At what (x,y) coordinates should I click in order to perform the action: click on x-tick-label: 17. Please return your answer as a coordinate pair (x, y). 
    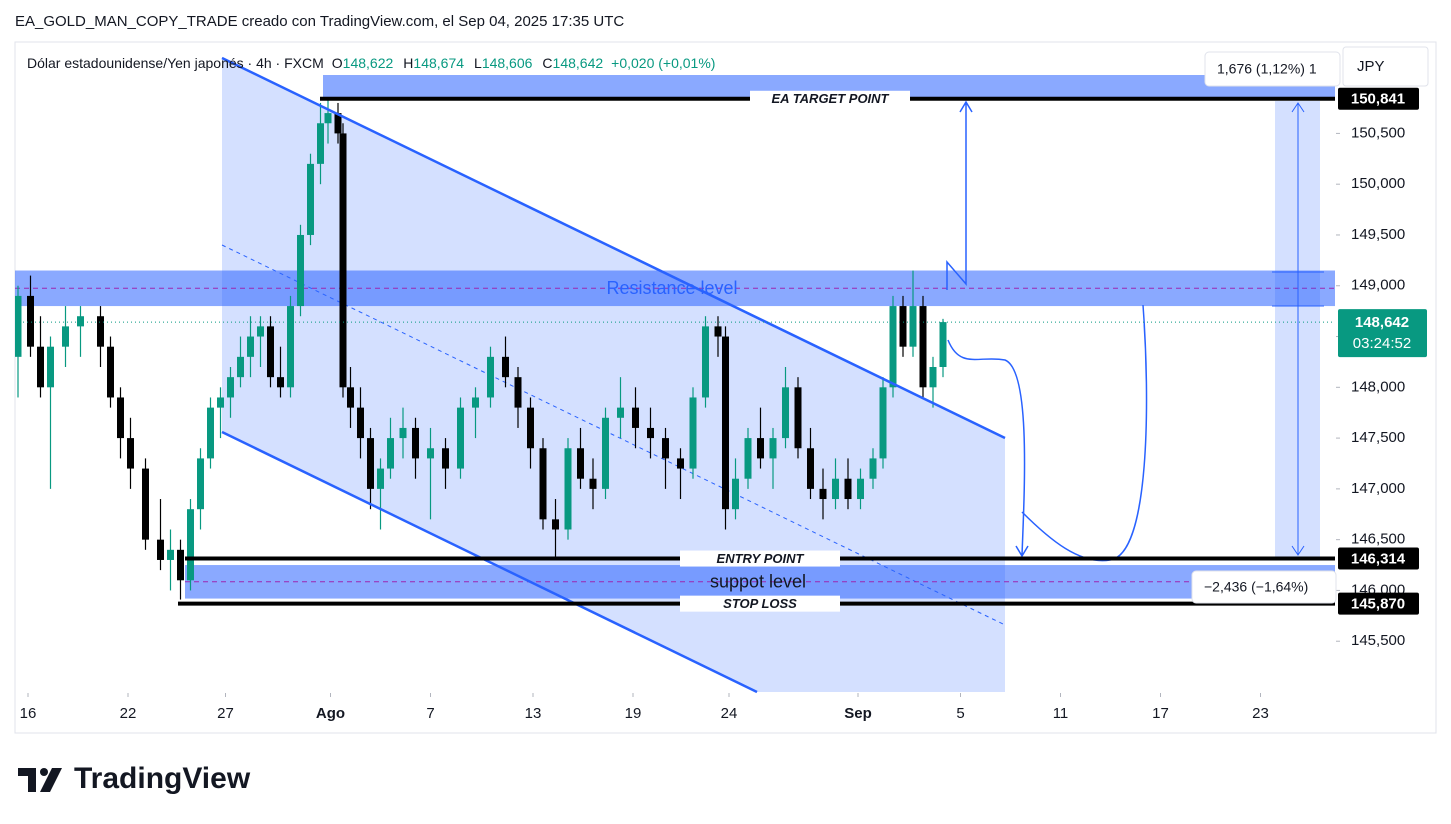
    Looking at the image, I should click on (1160, 713).